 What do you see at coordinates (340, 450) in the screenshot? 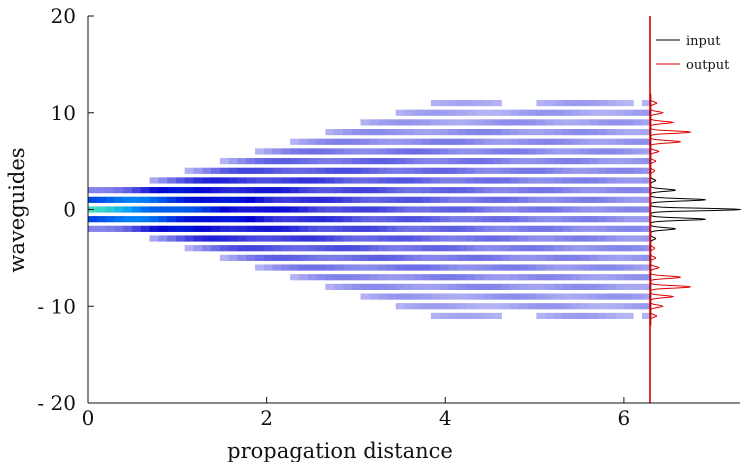
I see `x-axis-label: propagation distance` at bounding box center [340, 450].